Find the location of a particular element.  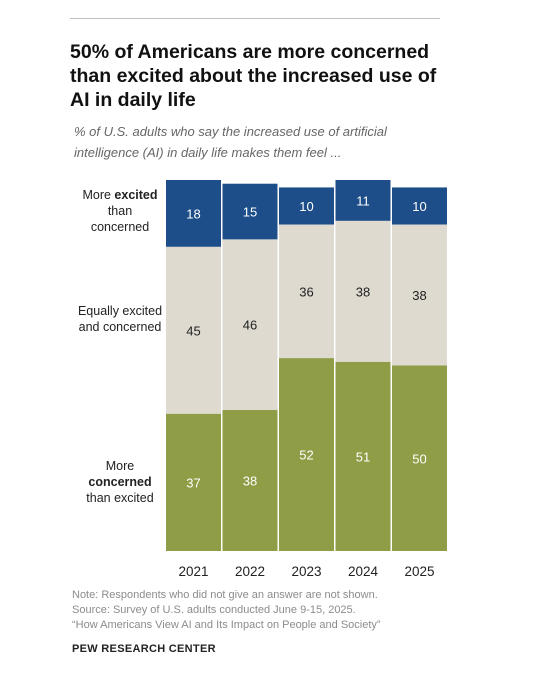

bar-equally-2022 is located at coordinates (250, 325).